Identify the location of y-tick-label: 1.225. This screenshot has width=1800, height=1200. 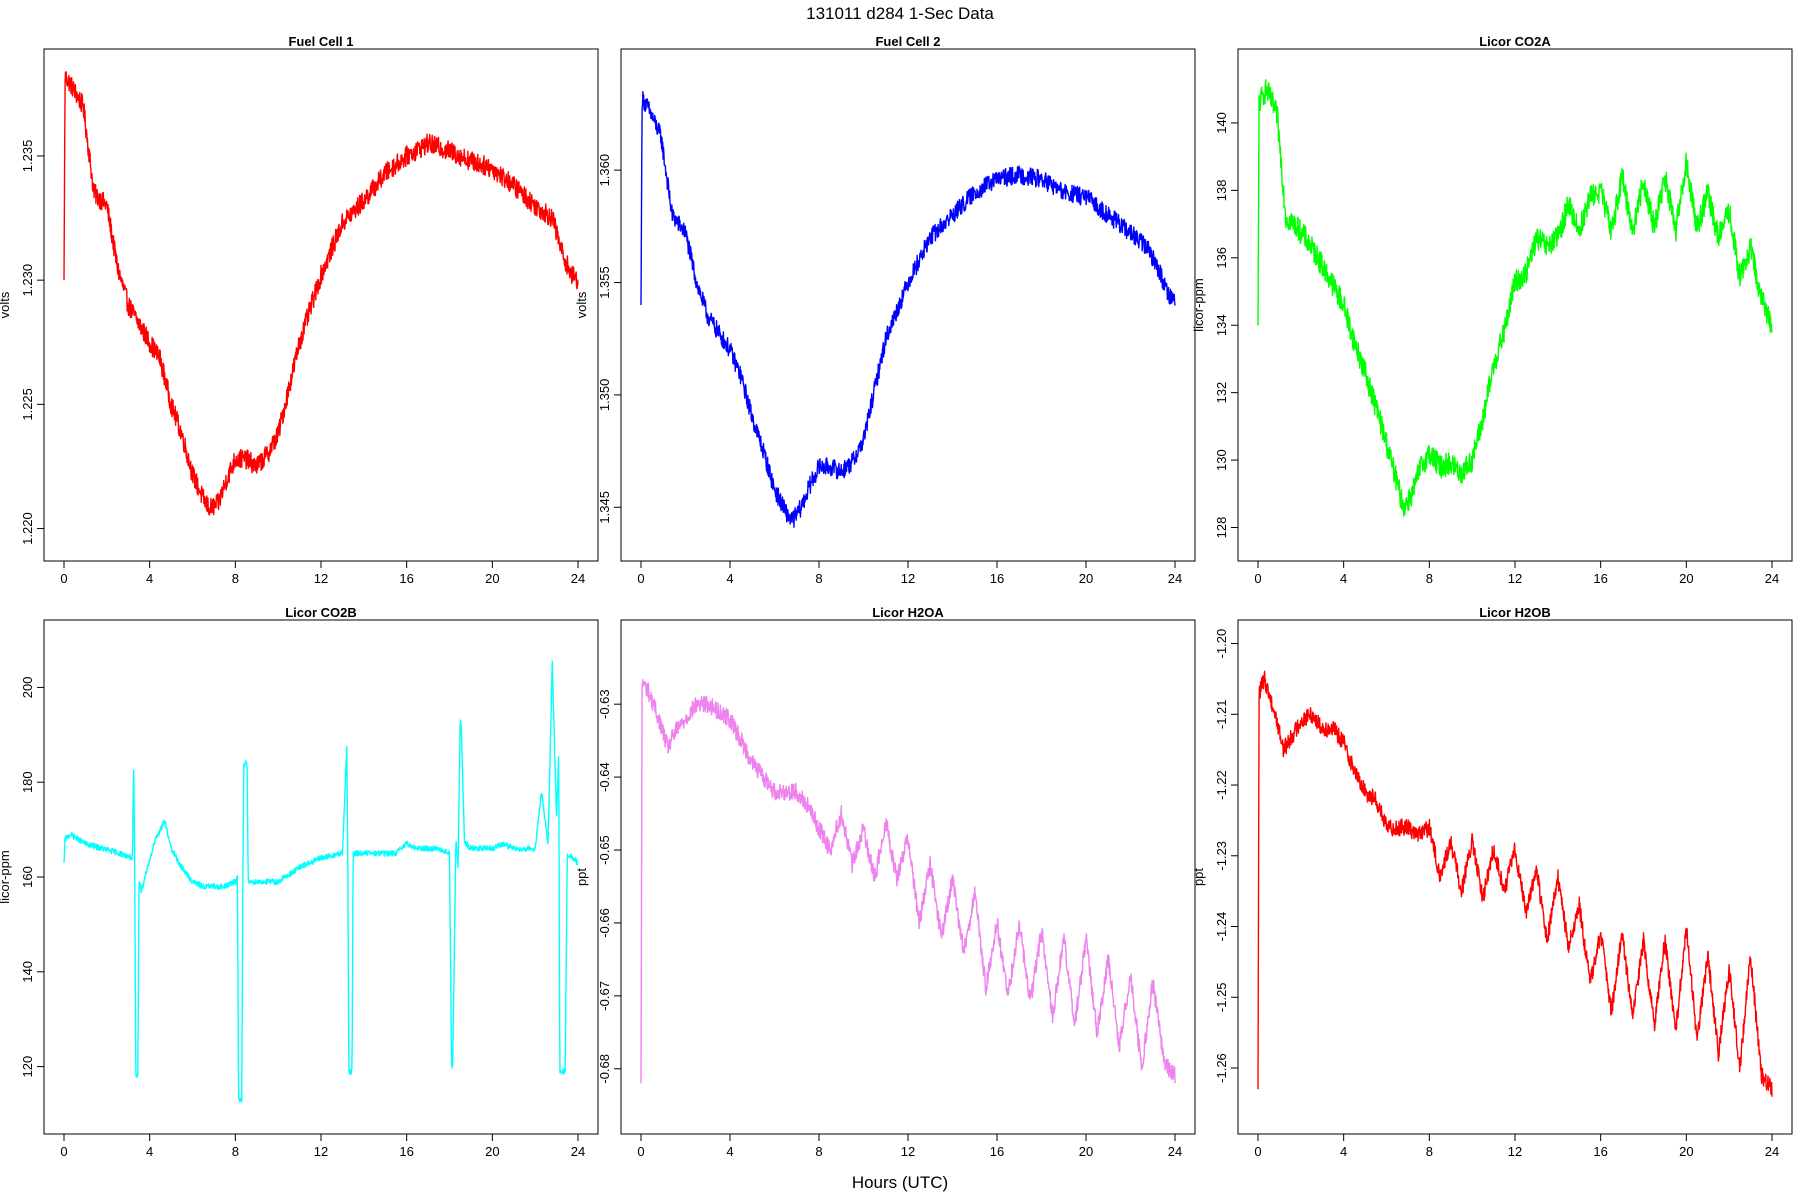
(27, 404).